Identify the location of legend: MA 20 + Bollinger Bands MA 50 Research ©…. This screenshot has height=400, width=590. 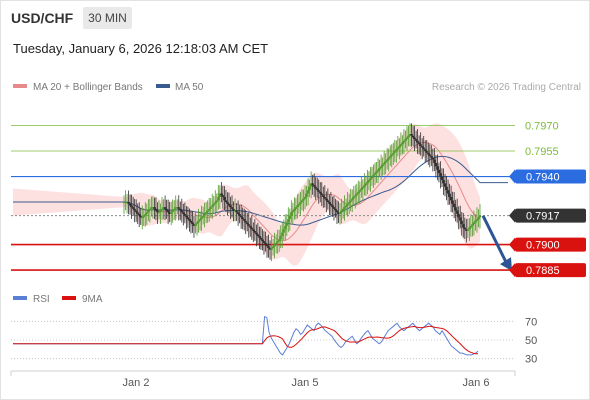
(297, 87).